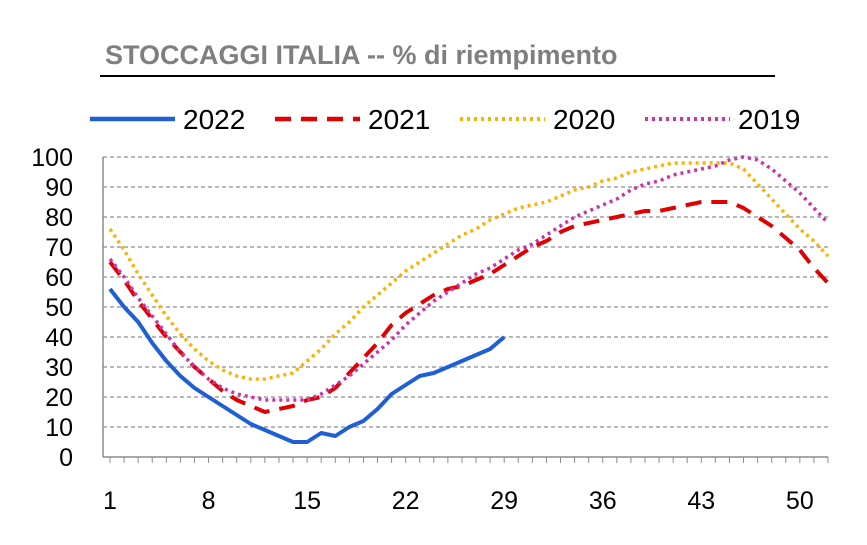 This screenshot has width=867, height=545. What do you see at coordinates (214, 119) in the screenshot?
I see `legend-label-2022: 2022` at bounding box center [214, 119].